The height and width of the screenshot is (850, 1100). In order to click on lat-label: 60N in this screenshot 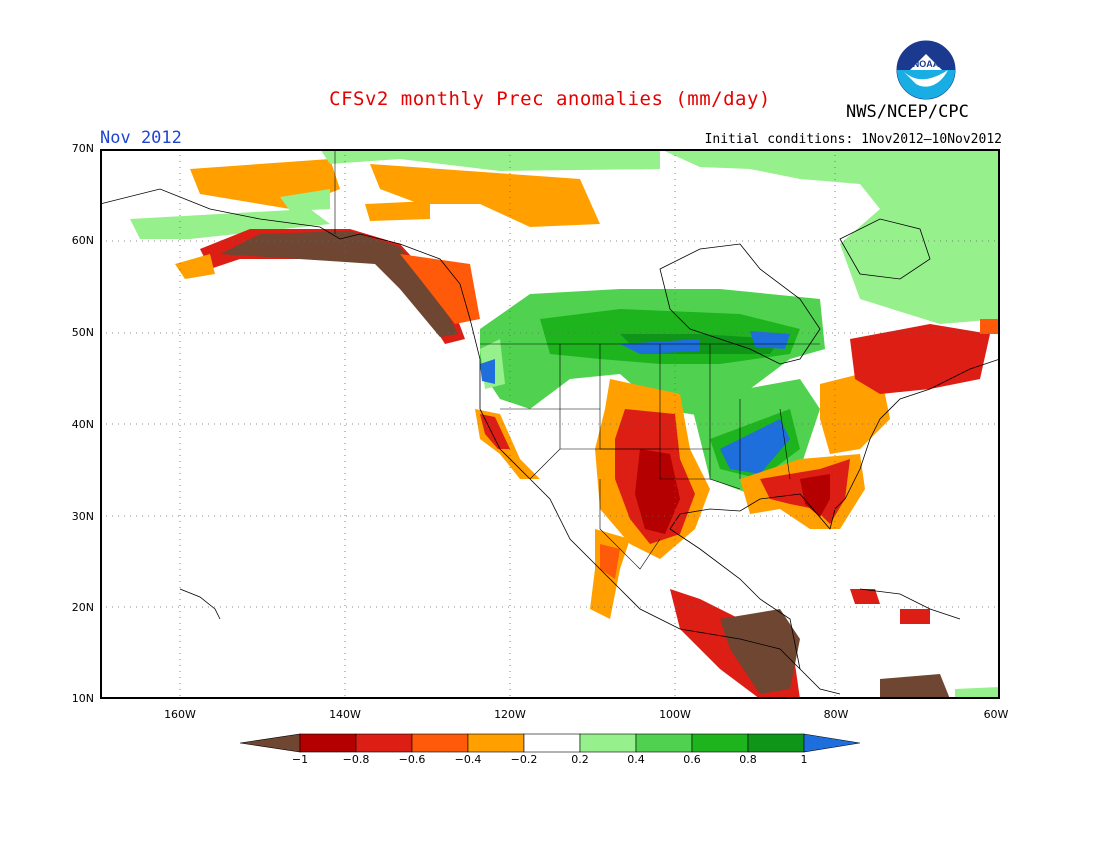, I will do `click(82, 240)`.